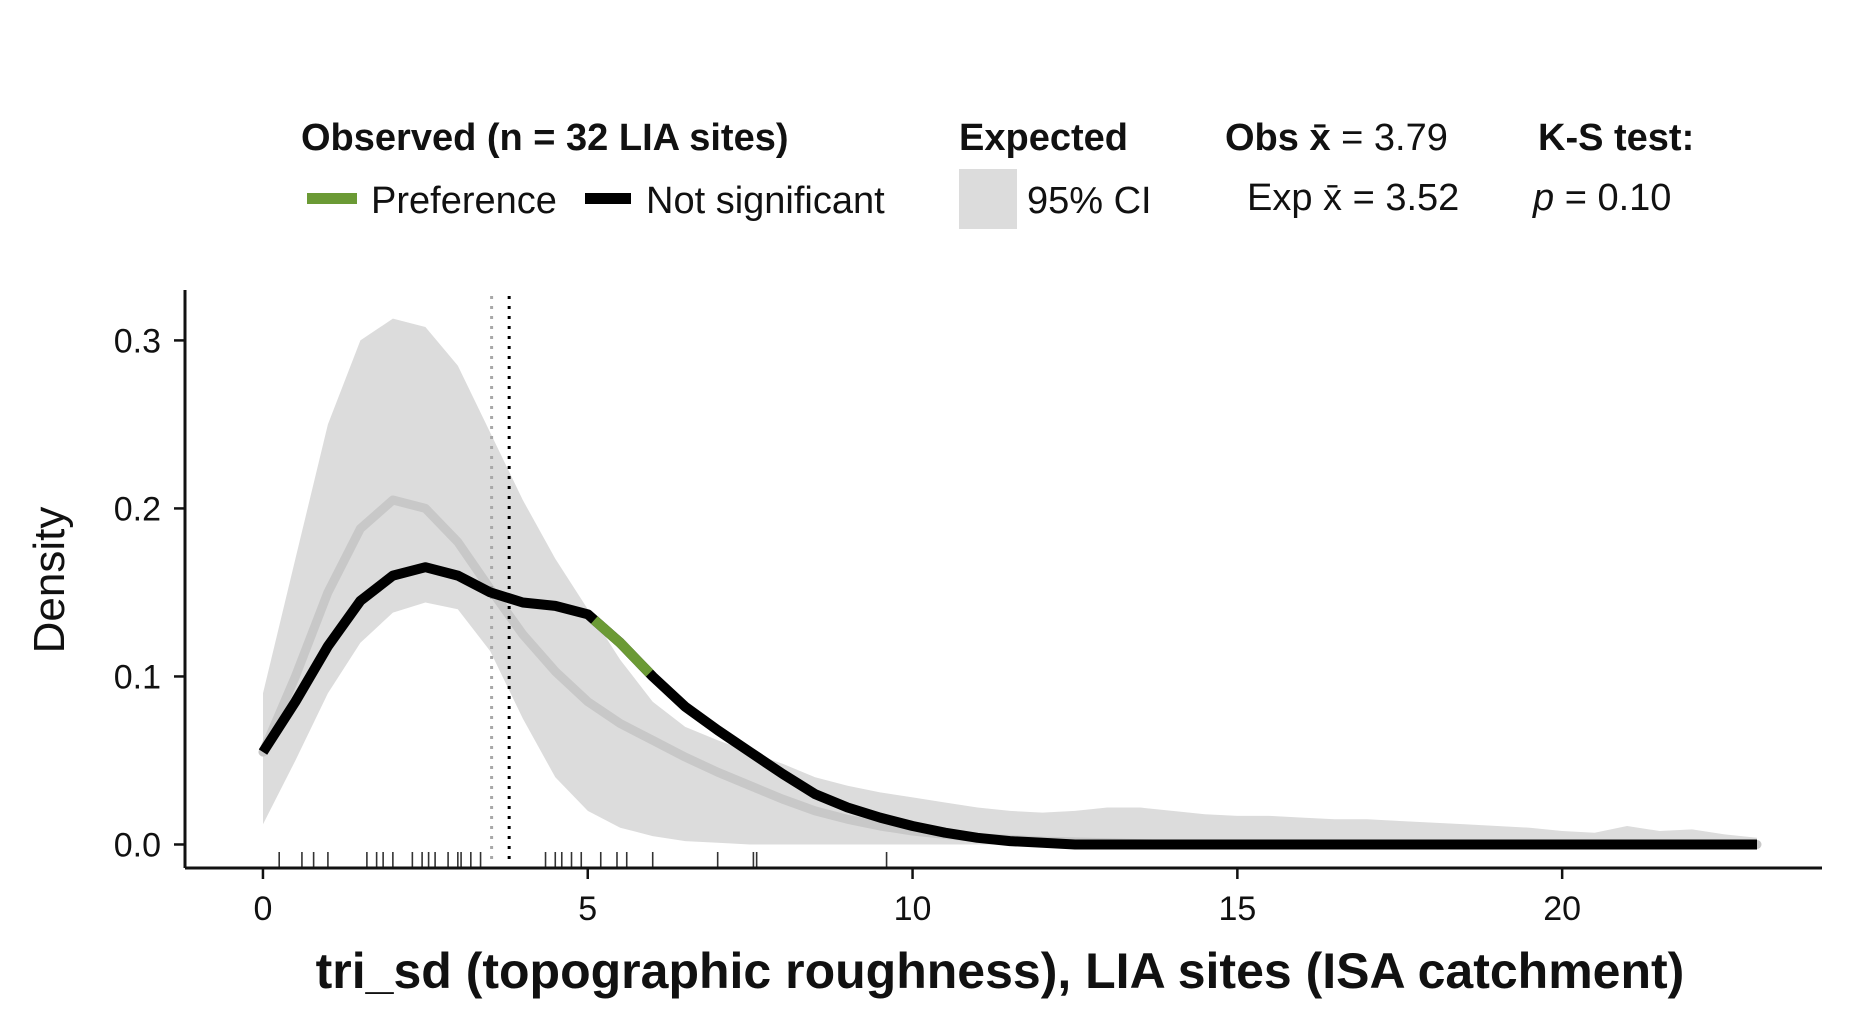 Image resolution: width=1860 pixels, height=1020 pixels. Describe the element at coordinates (137, 845) in the screenshot. I see `y-tick-label: 0.0` at that location.